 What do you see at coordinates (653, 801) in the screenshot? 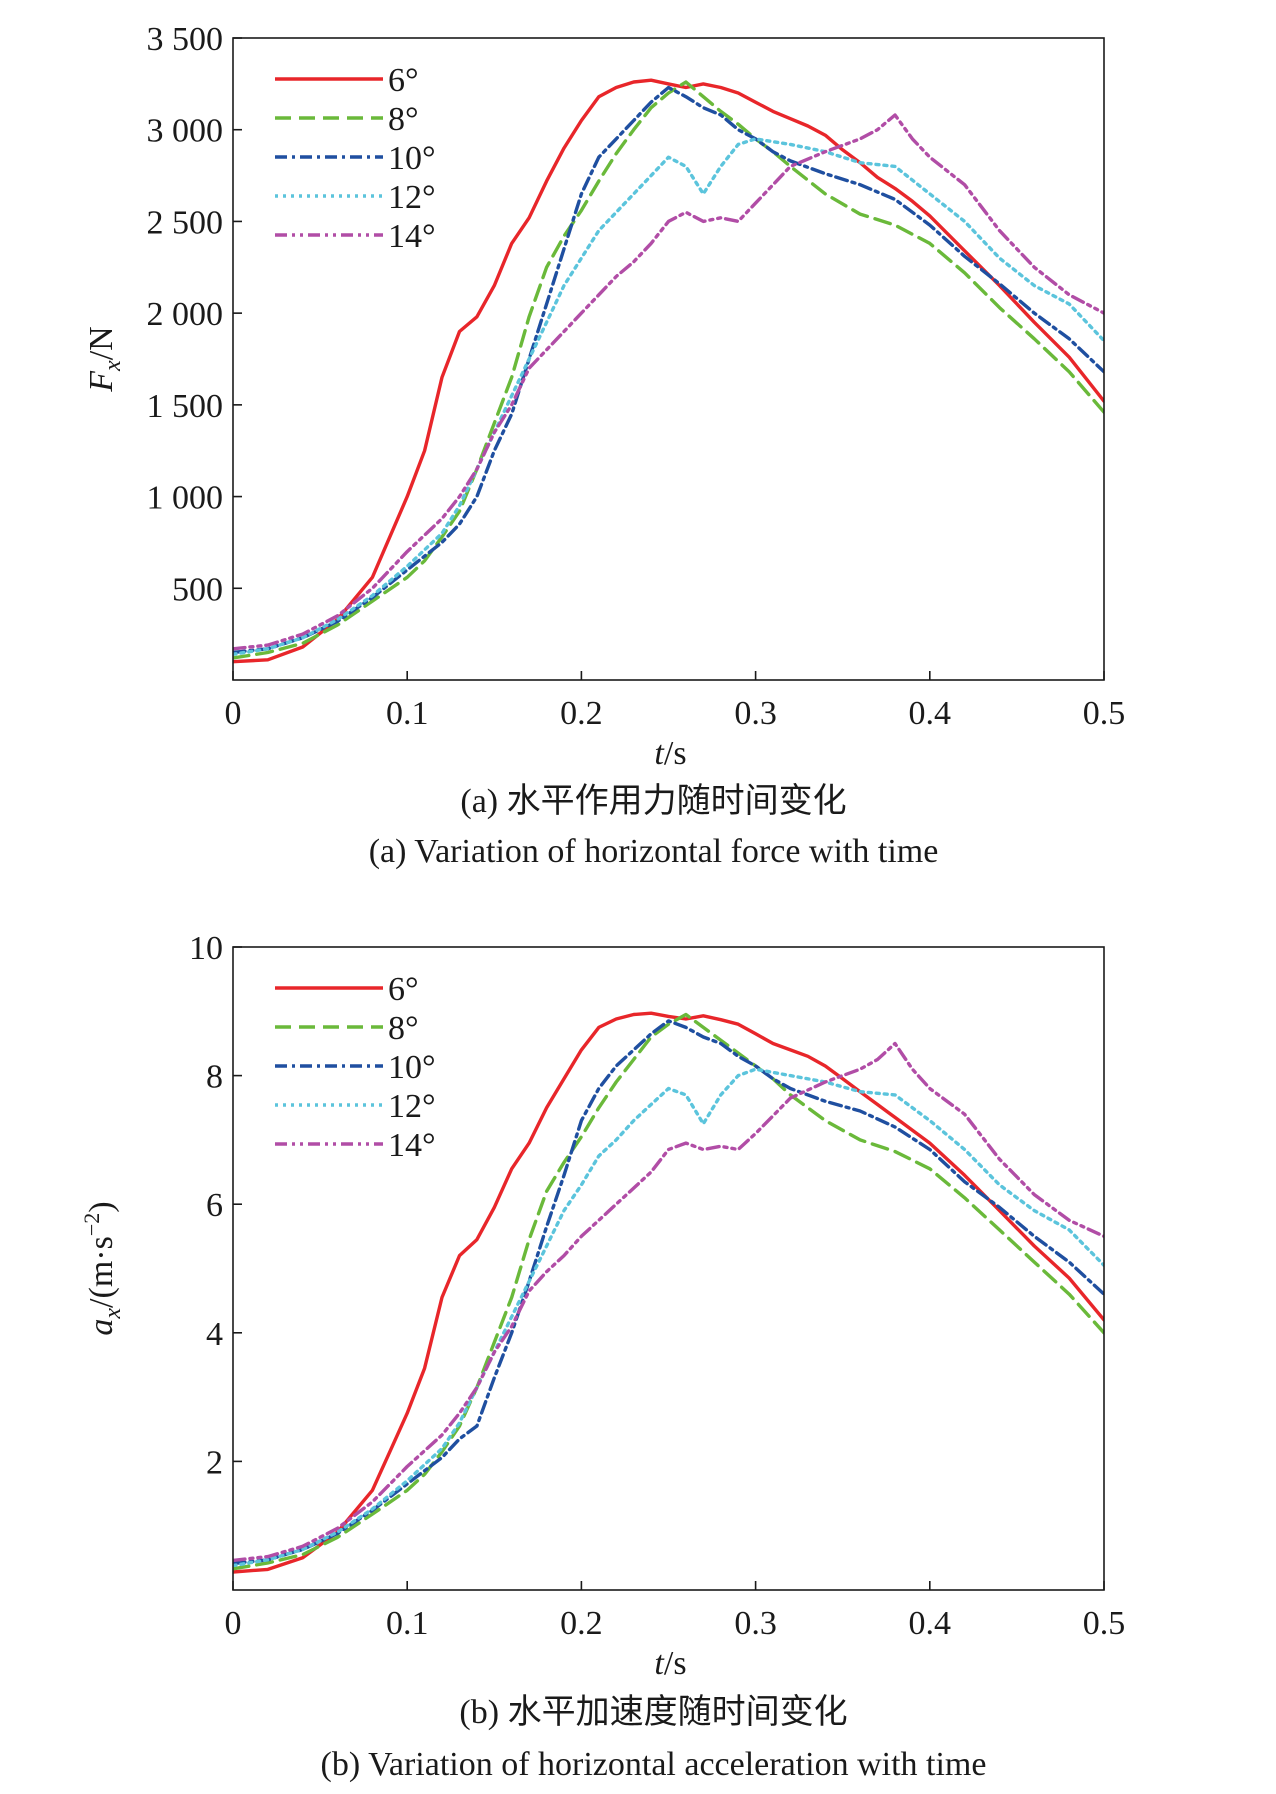
I see `caption-chinese: (a) 水平作用力随时间变化` at bounding box center [653, 801].